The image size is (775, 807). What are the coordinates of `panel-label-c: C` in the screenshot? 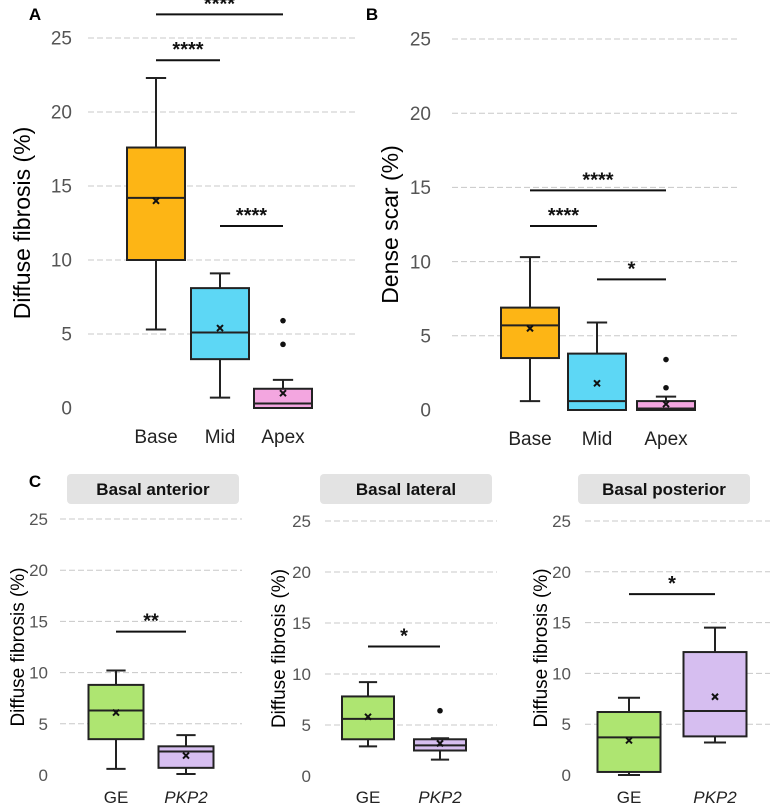 It's located at (35, 481).